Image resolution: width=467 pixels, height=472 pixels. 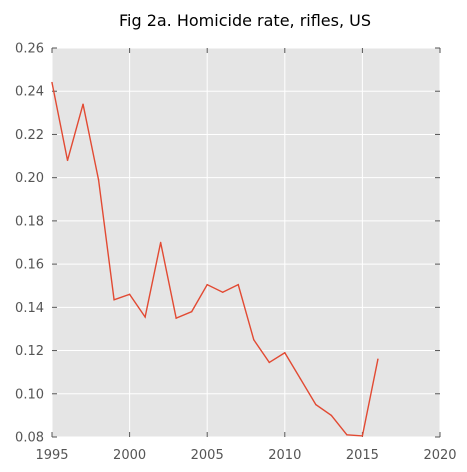 What do you see at coordinates (129, 455) in the screenshot?
I see `x-tick-label: 2000` at bounding box center [129, 455].